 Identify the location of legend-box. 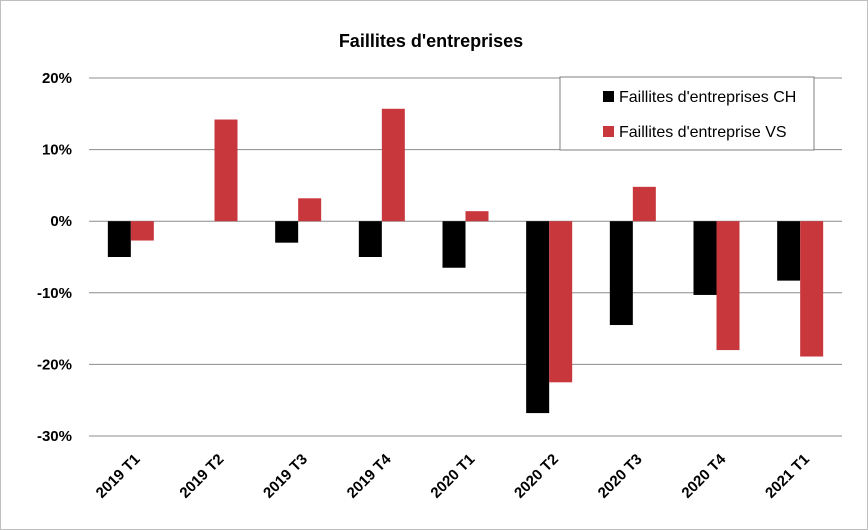
(687, 113).